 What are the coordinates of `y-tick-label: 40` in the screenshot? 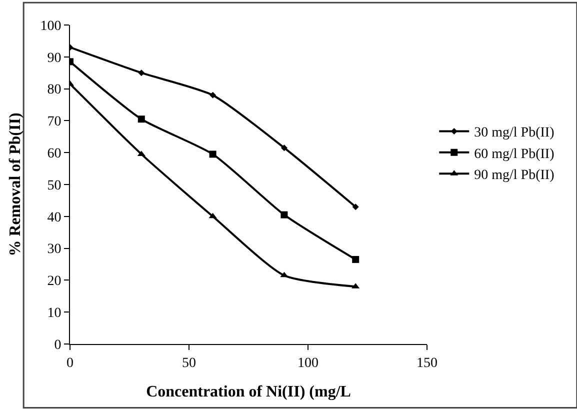 It's located at (54, 218).